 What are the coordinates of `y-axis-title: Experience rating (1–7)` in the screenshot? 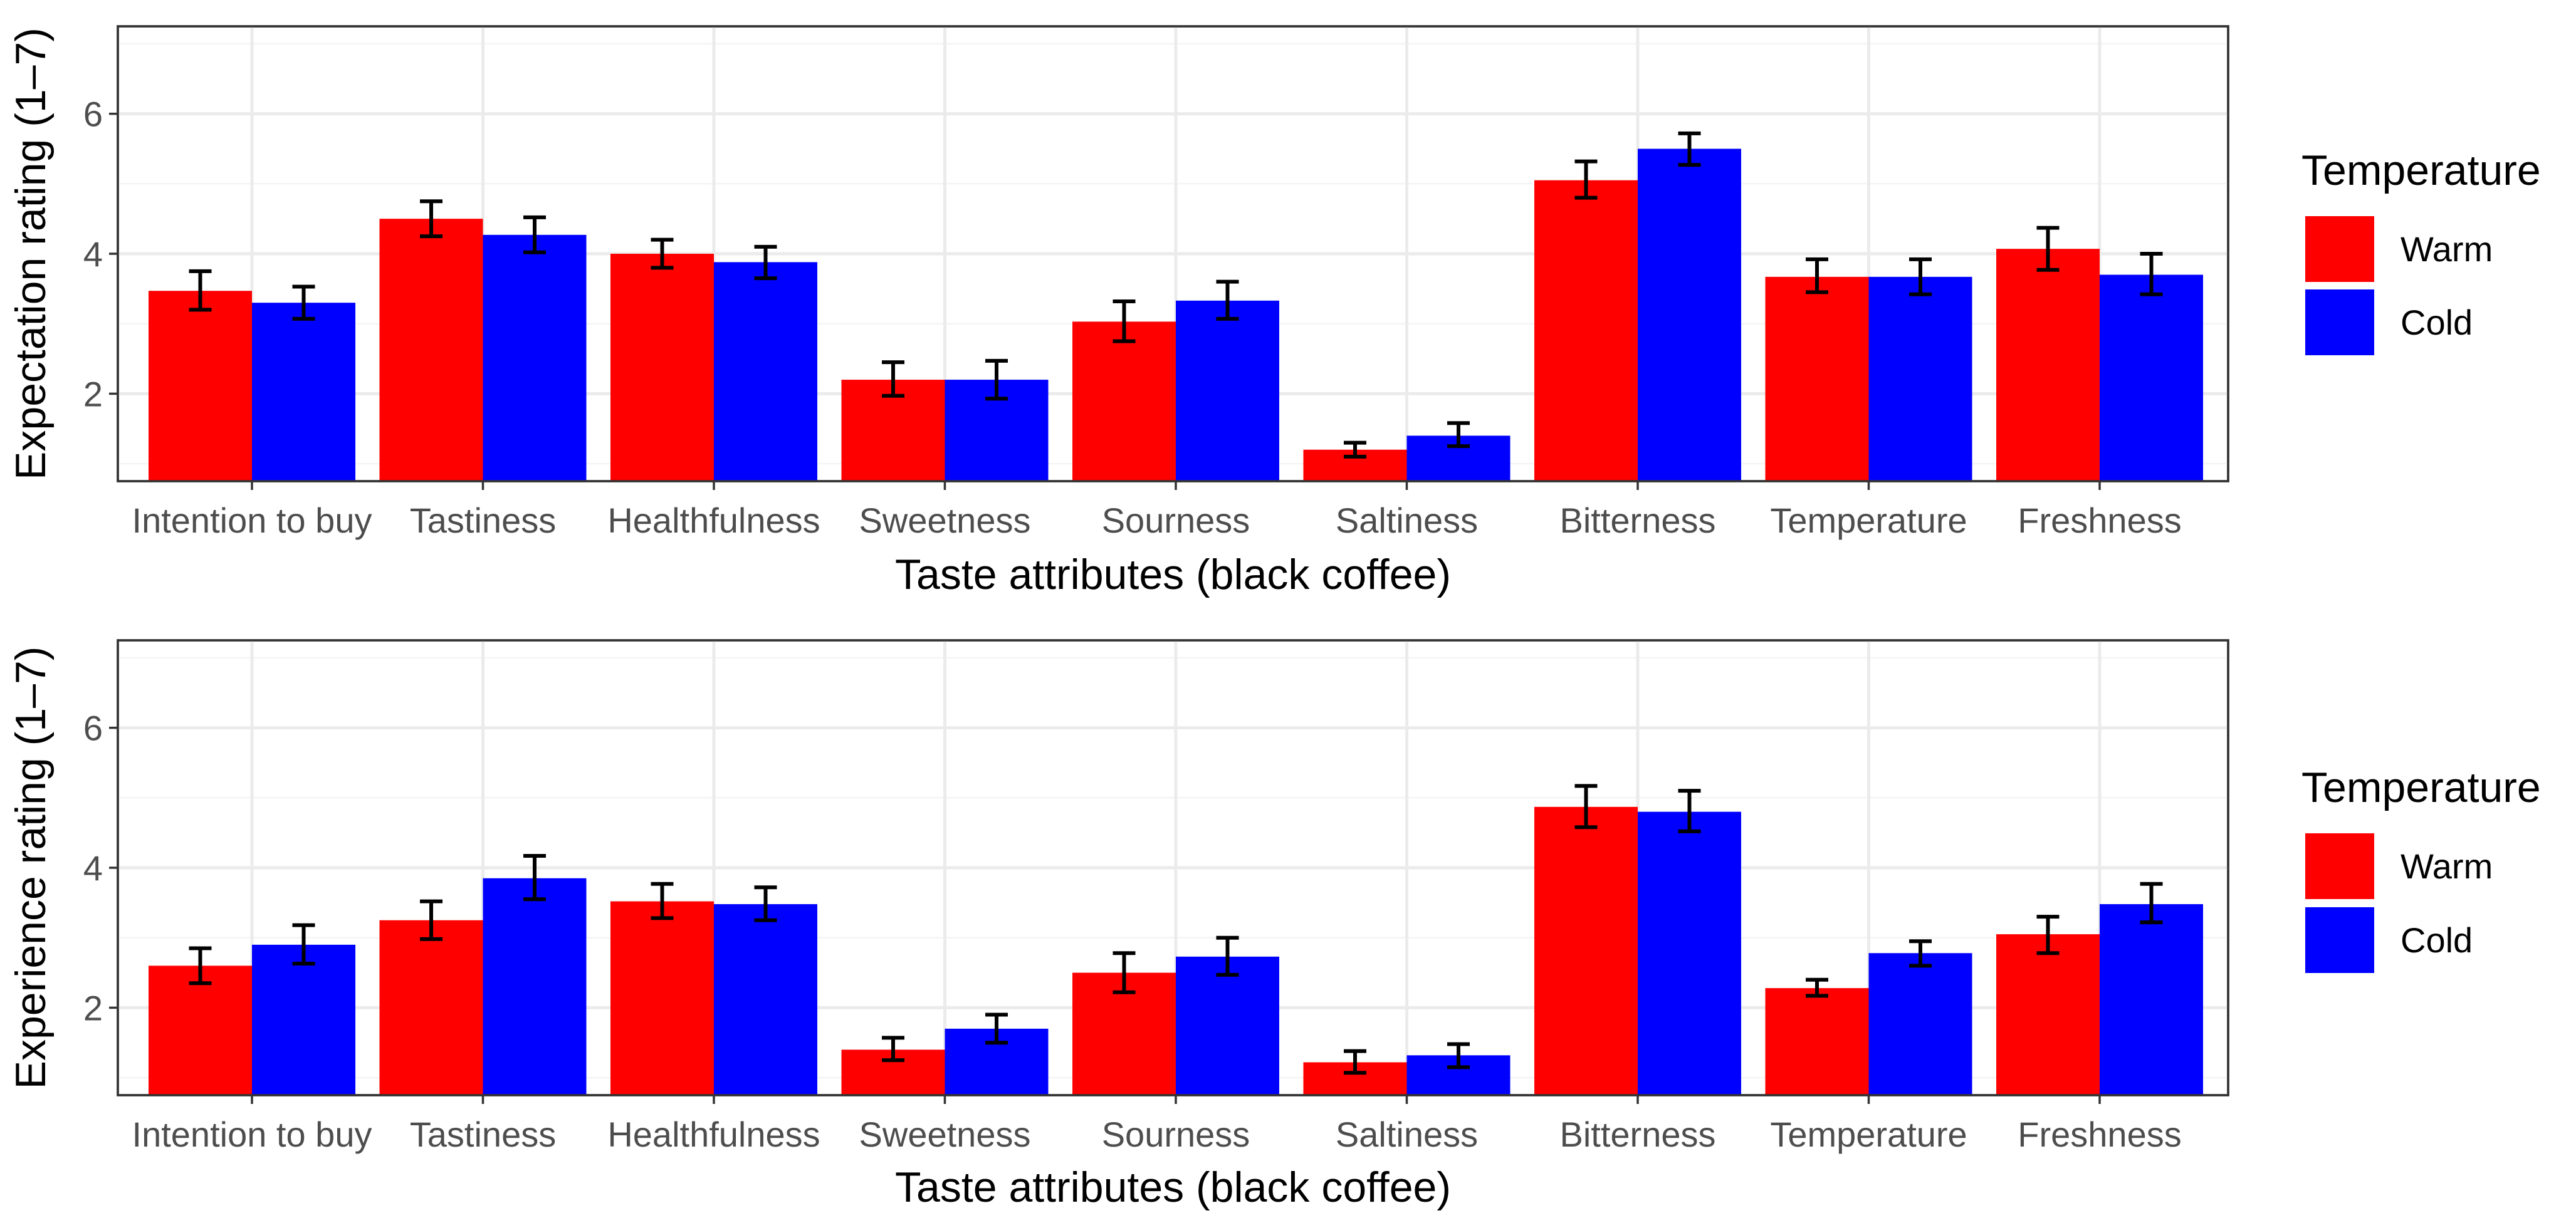 It's located at (31, 869).